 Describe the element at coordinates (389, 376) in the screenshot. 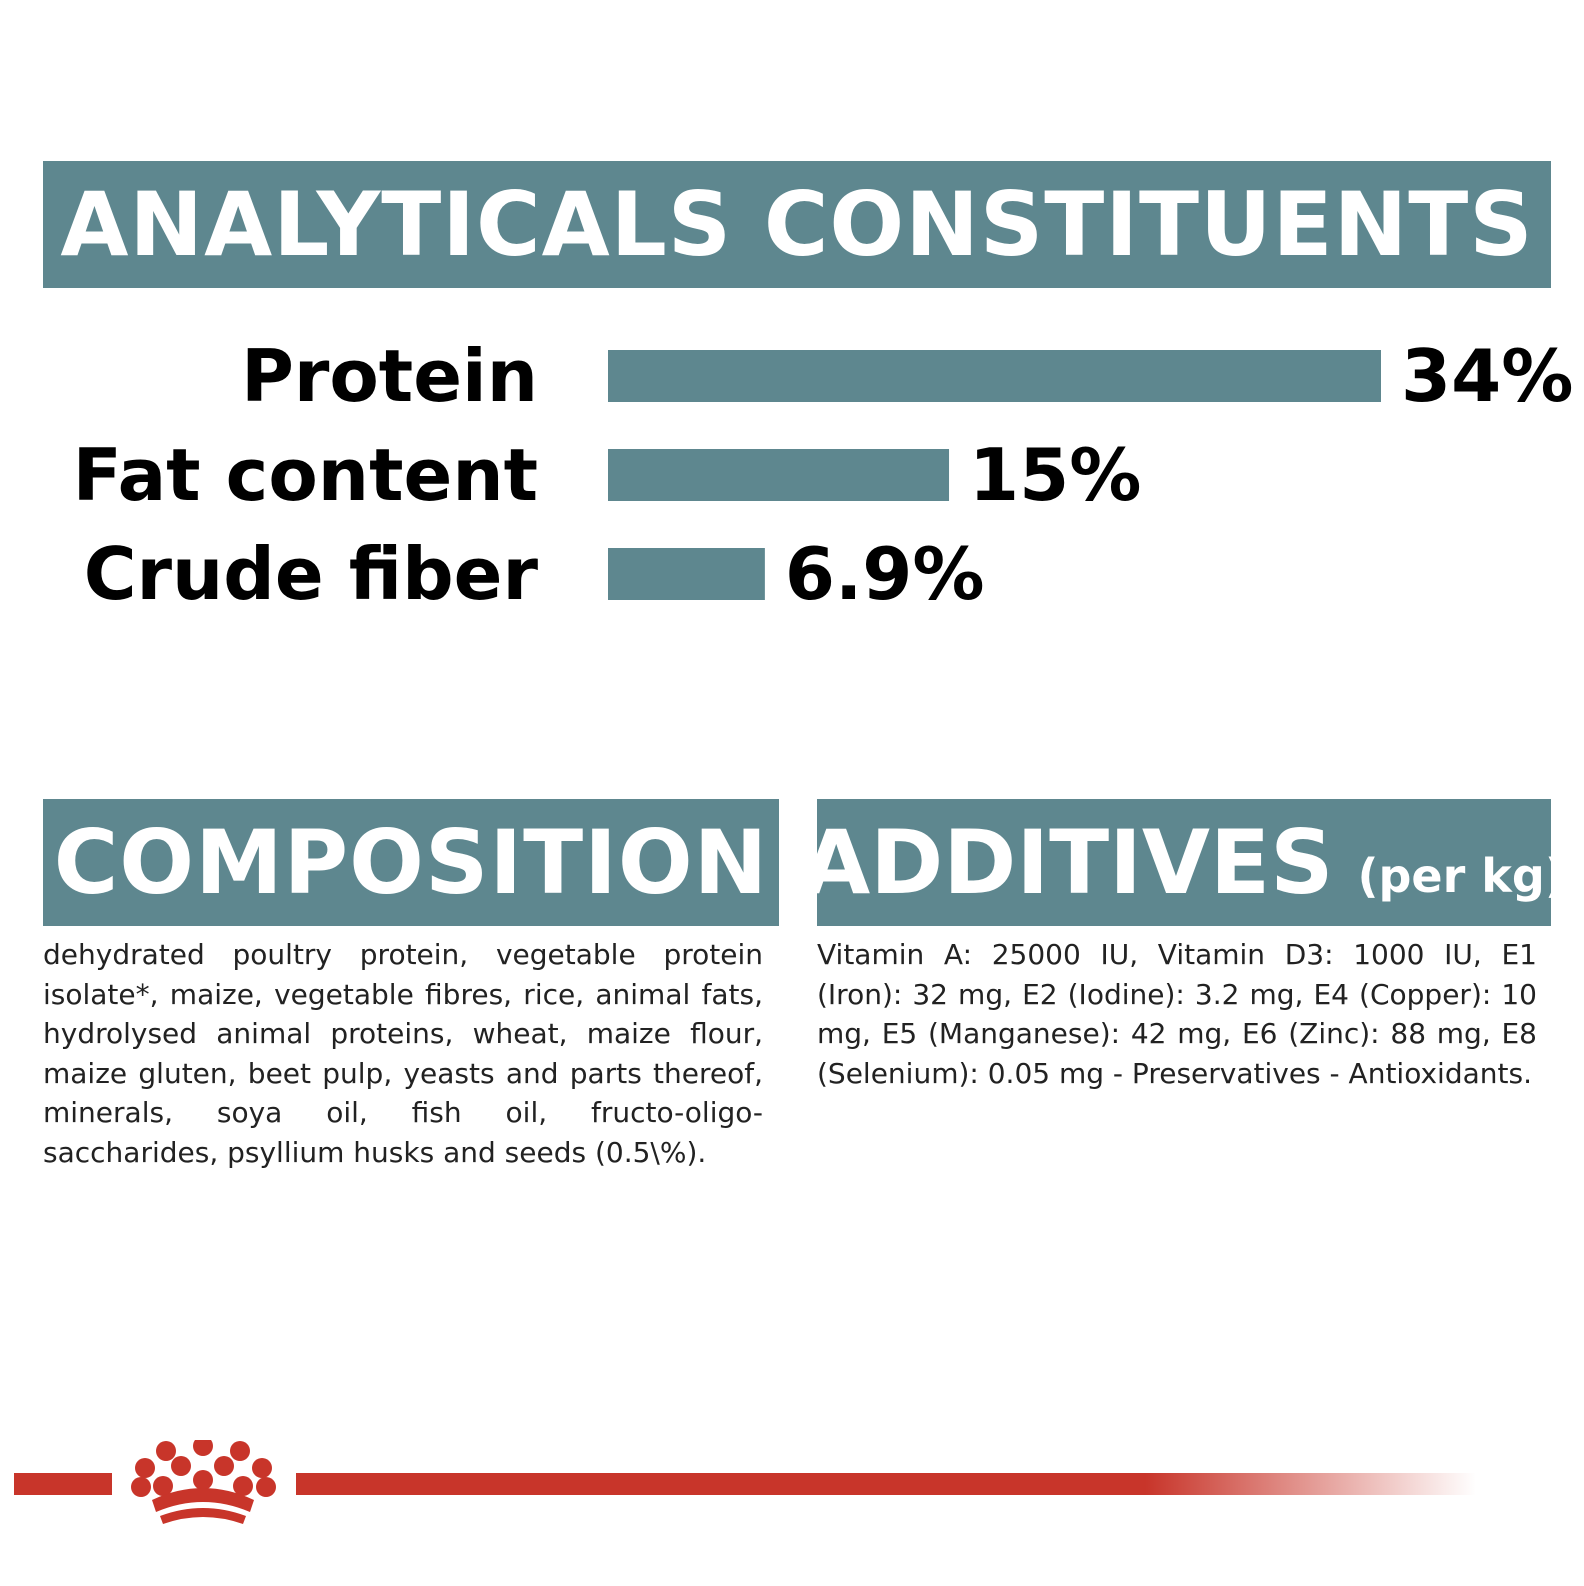

I see `category-label-1: Protein` at that location.